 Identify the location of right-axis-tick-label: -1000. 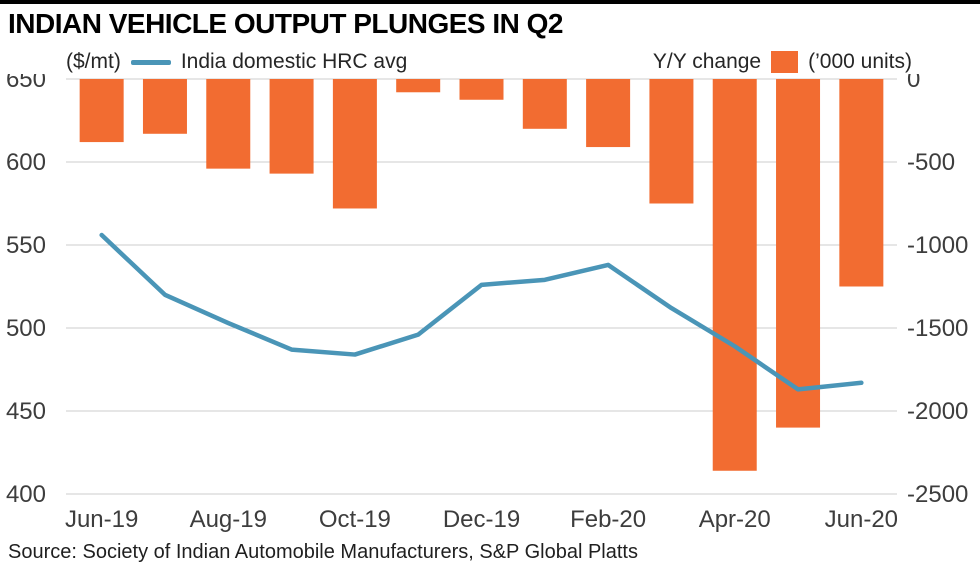
(937, 245).